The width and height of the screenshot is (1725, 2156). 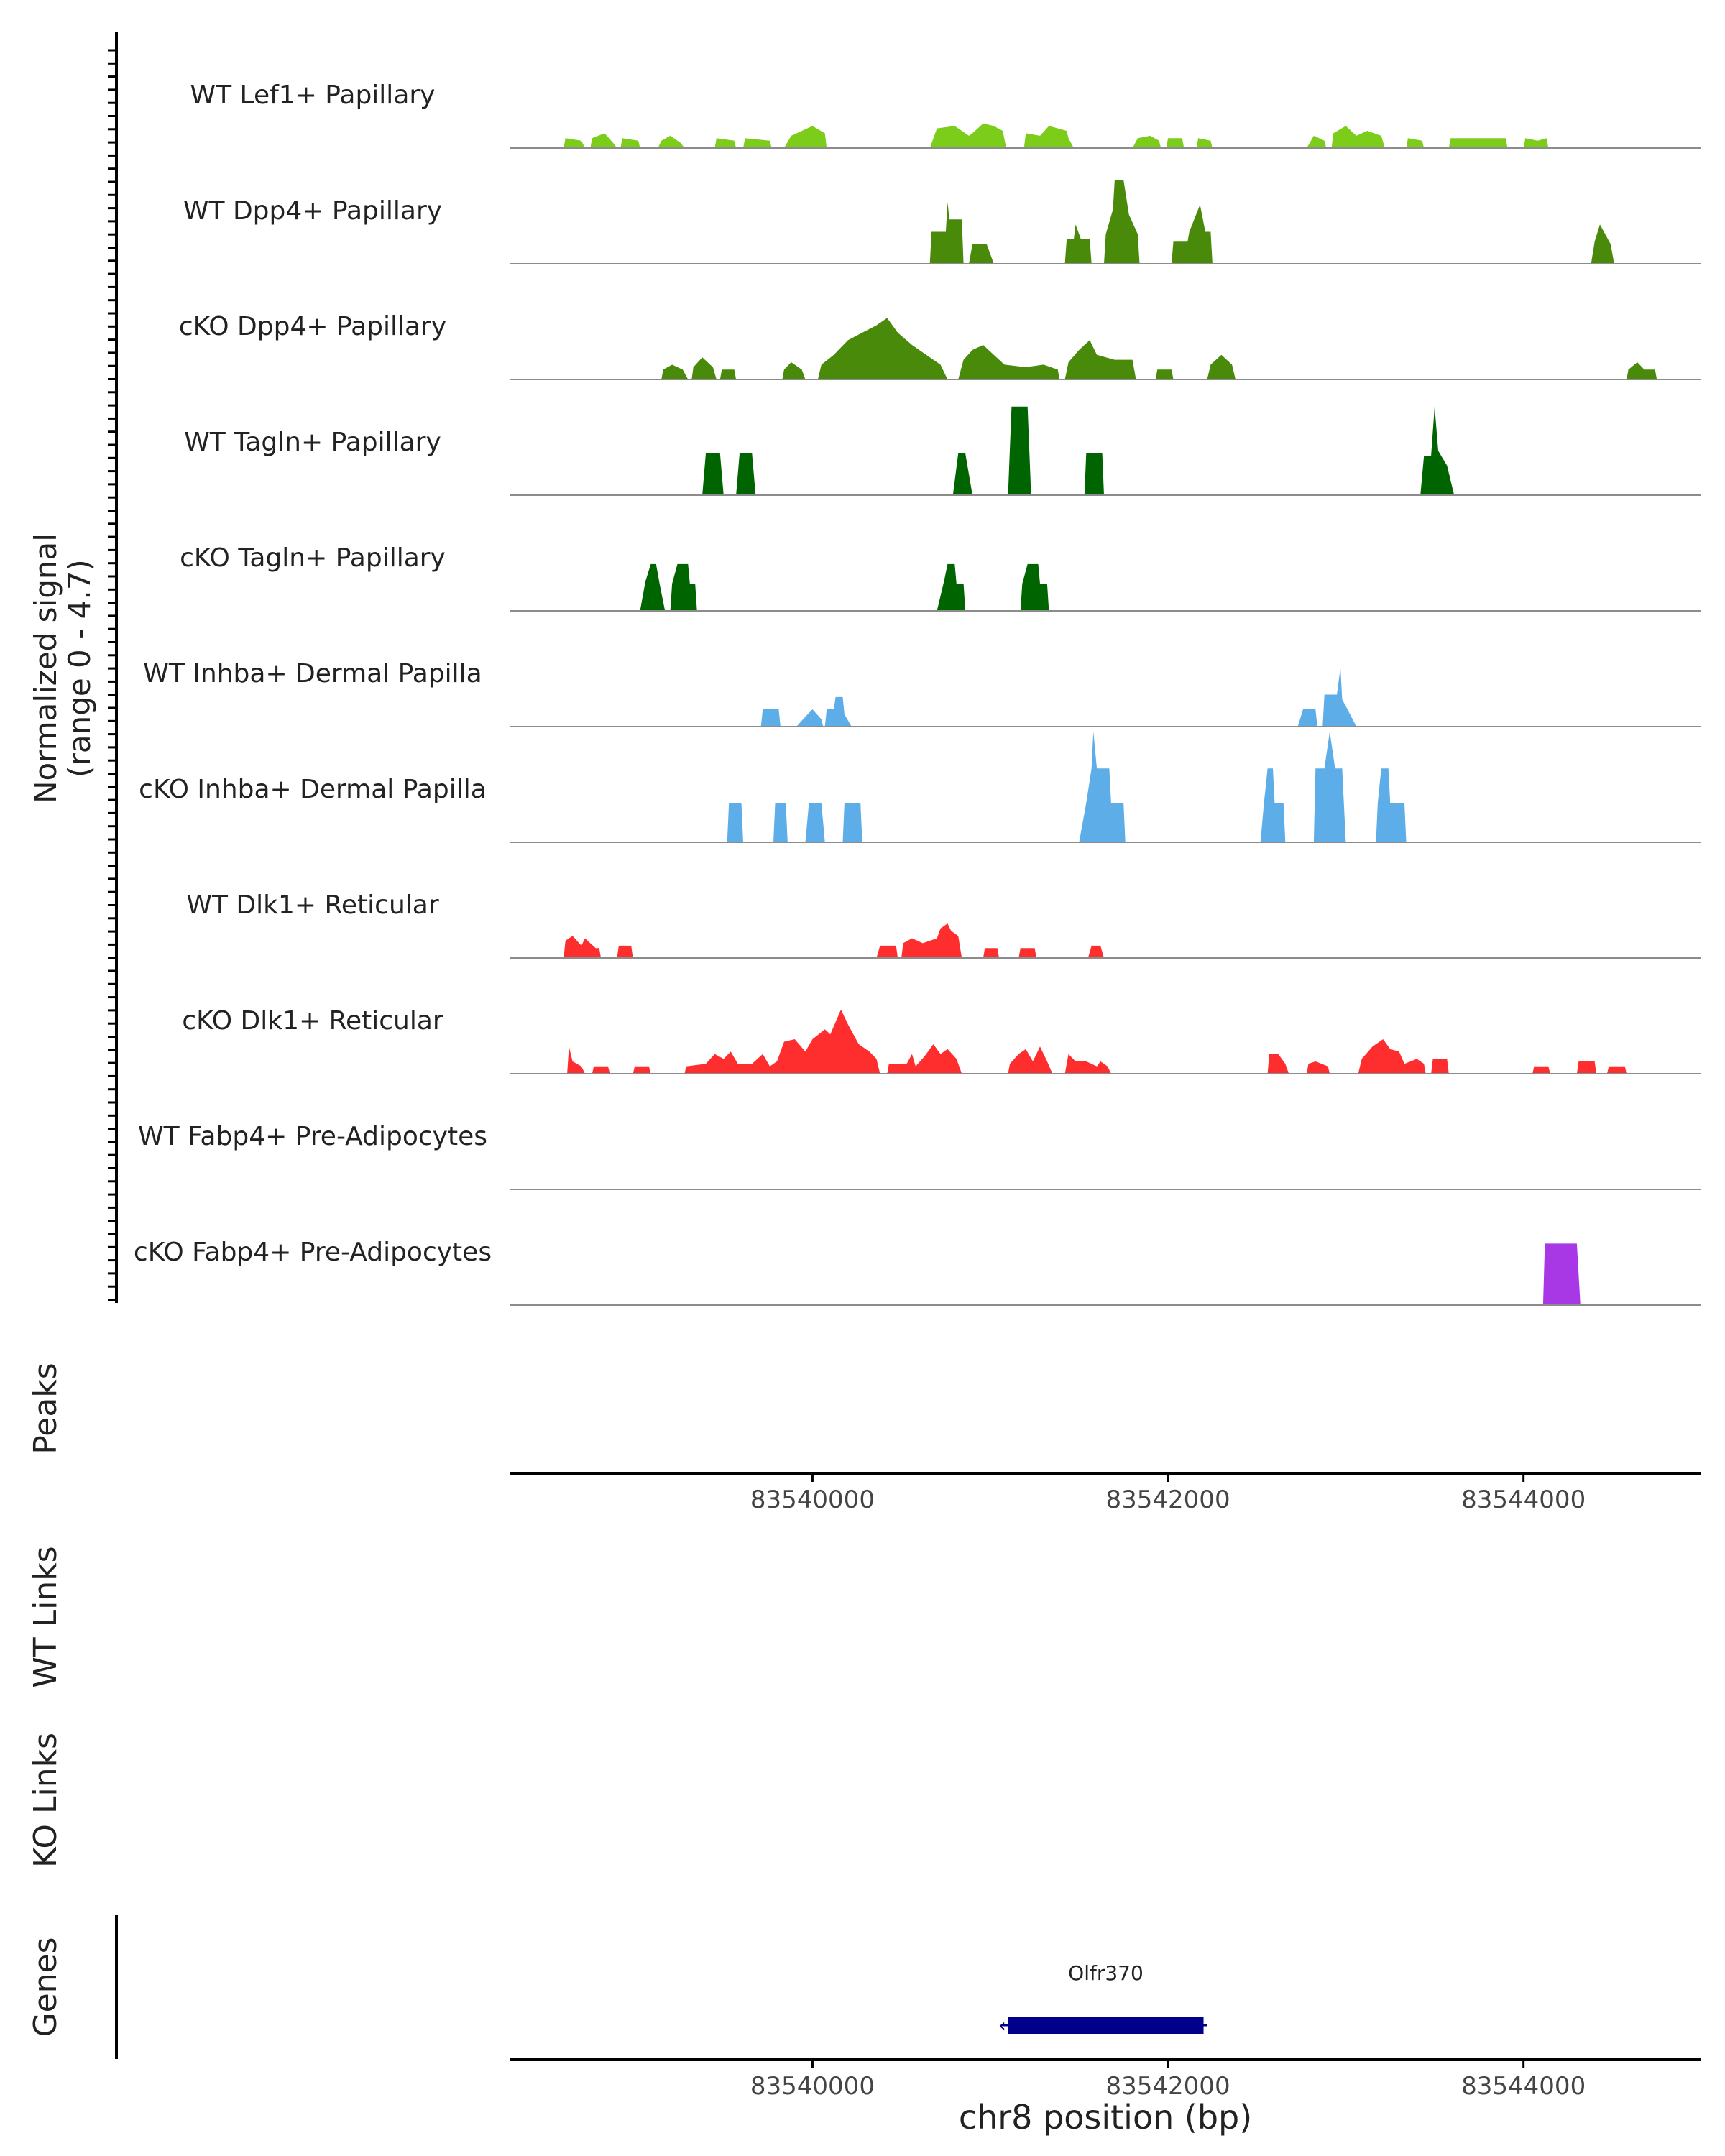 I want to click on track-label: WT Fabp4+ Pre-Adipocytes, so click(x=312, y=1136).